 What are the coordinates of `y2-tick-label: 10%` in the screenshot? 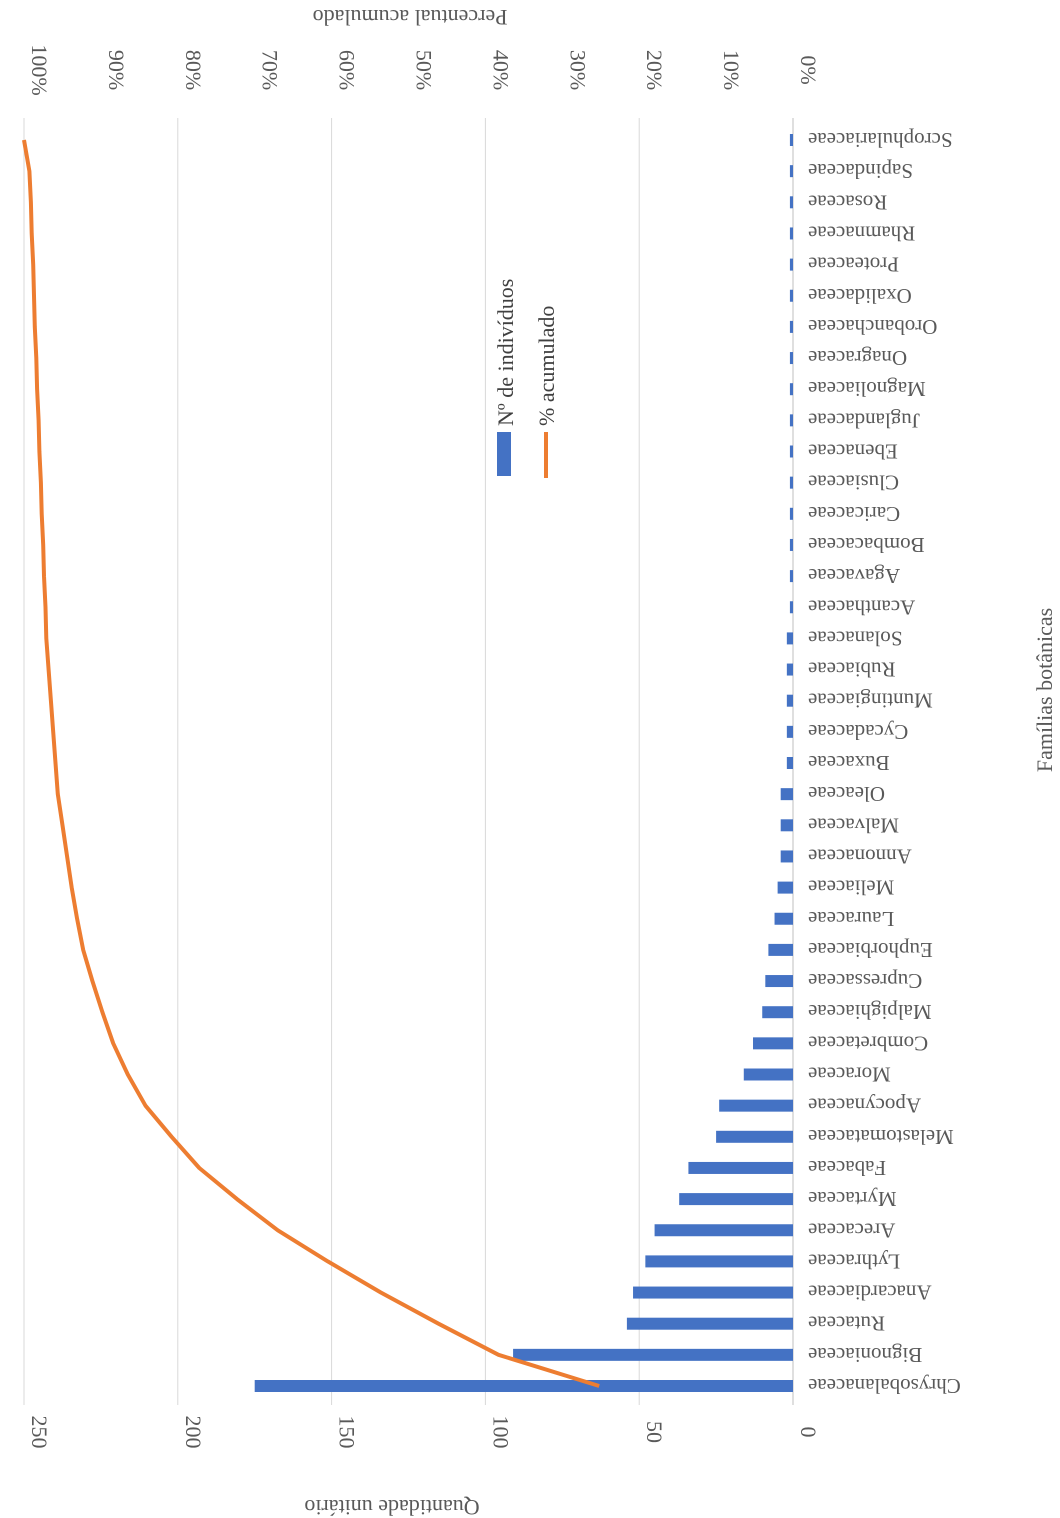 It's located at (731, 70).